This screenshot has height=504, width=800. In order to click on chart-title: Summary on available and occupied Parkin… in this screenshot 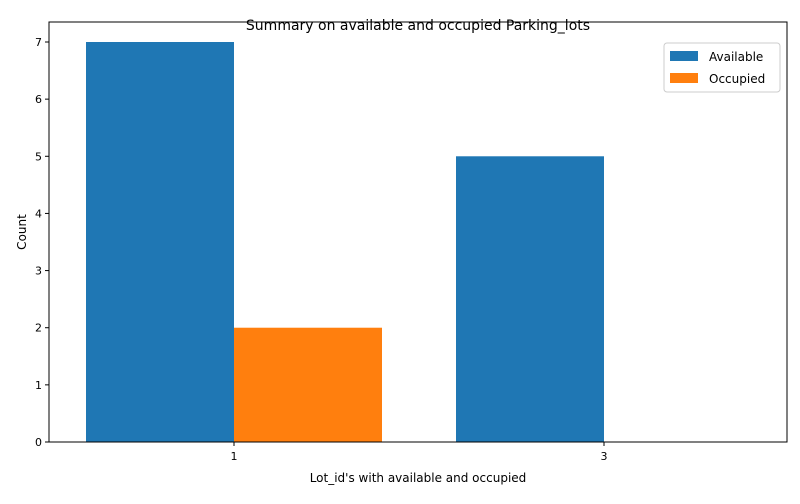, I will do `click(418, 26)`.